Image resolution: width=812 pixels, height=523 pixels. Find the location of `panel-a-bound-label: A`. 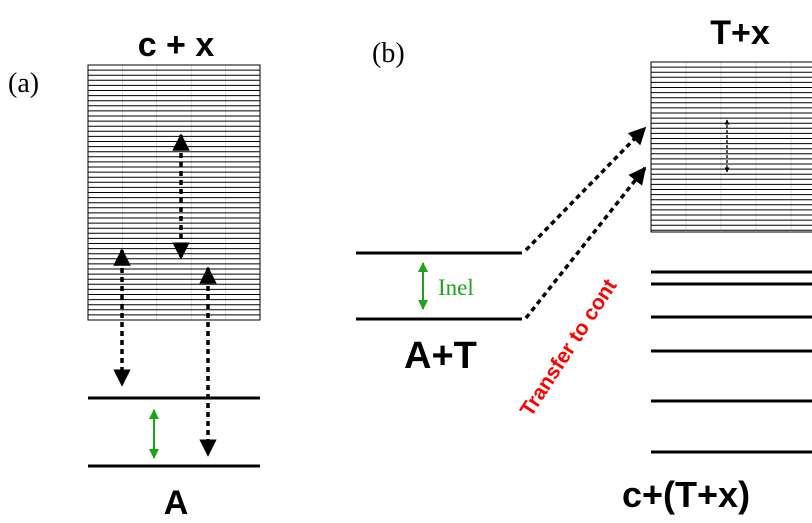

panel-a-bound-label: A is located at coordinates (176, 503).